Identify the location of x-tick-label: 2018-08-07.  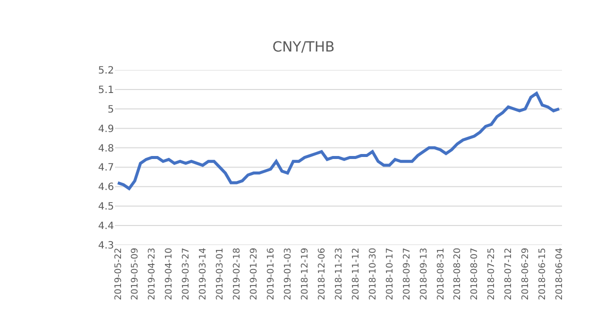
(475, 274).